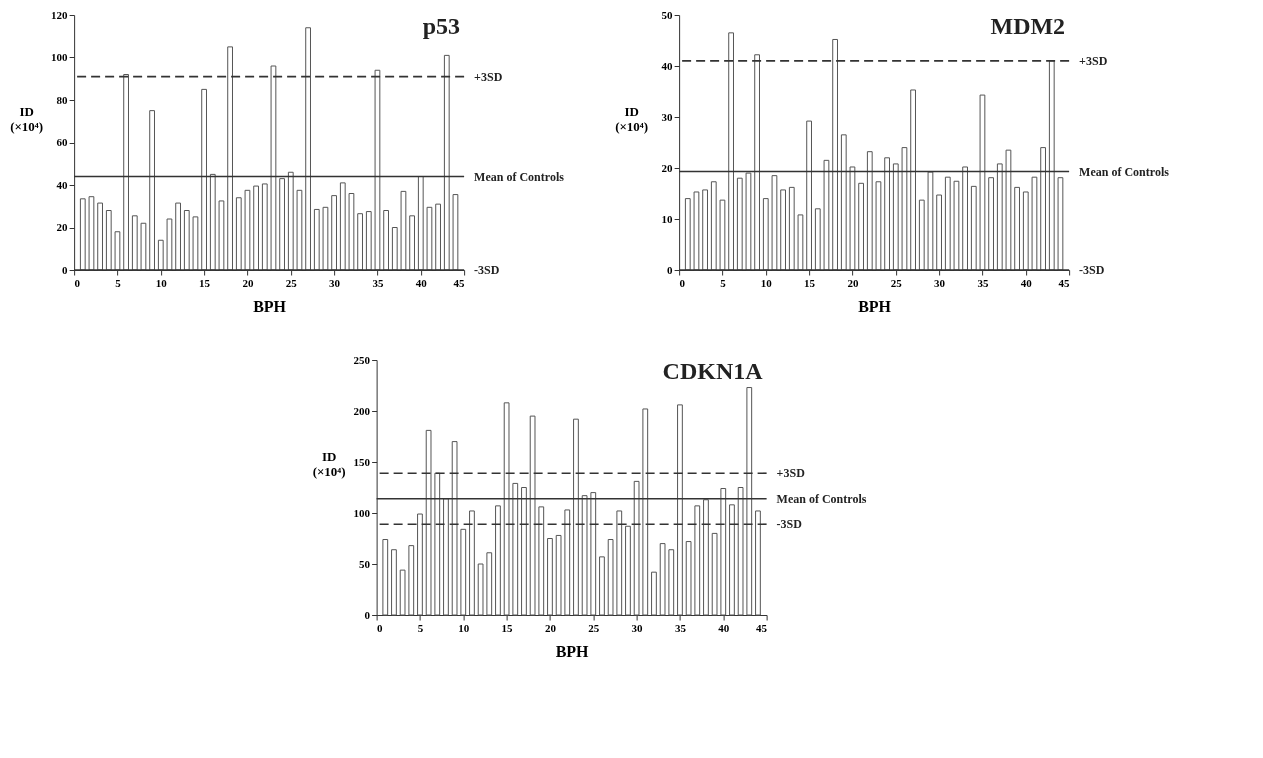 The height and width of the screenshot is (758, 1263). Describe the element at coordinates (821, 498) in the screenshot. I see `ref-line-label: Mean of Controls` at that location.